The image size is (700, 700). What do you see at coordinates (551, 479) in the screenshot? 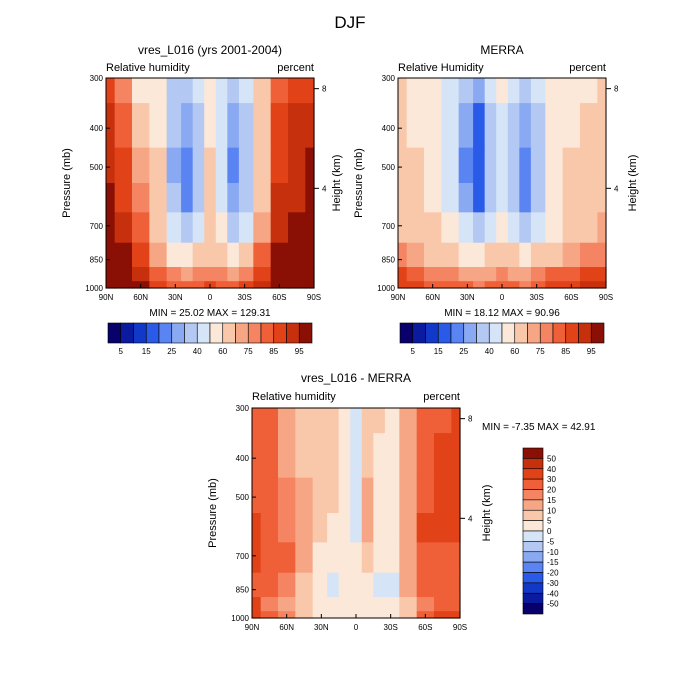
I see `colorbar-label: 30` at bounding box center [551, 479].